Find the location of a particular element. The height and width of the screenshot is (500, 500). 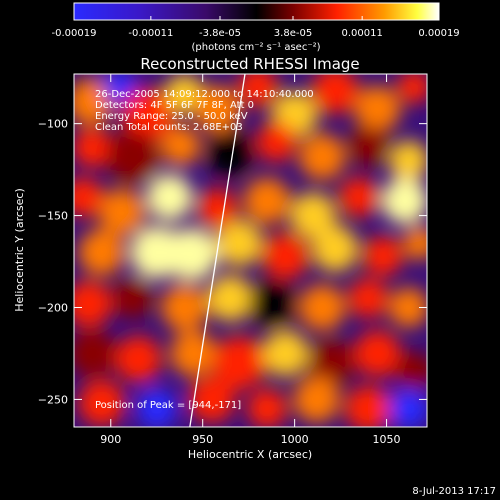

colorbar-tick-label: -3.8e-05 is located at coordinates (220, 33).